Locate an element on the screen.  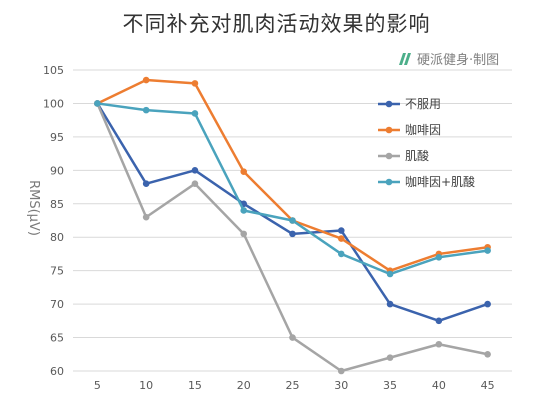
y-tick-label: 65 is located at coordinates (57, 338).